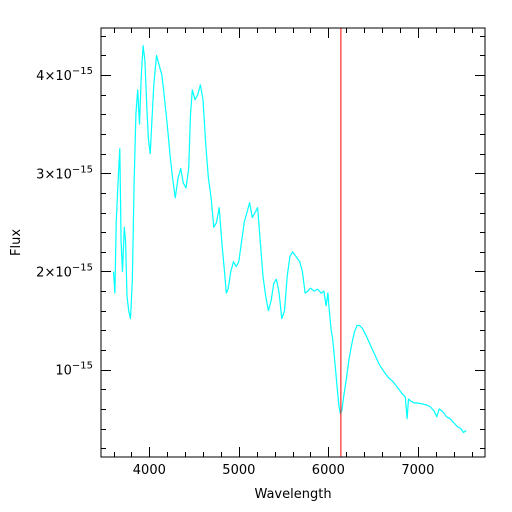 The width and height of the screenshot is (512, 512). Describe the element at coordinates (417, 470) in the screenshot. I see `x-tick-label: 7000` at that location.